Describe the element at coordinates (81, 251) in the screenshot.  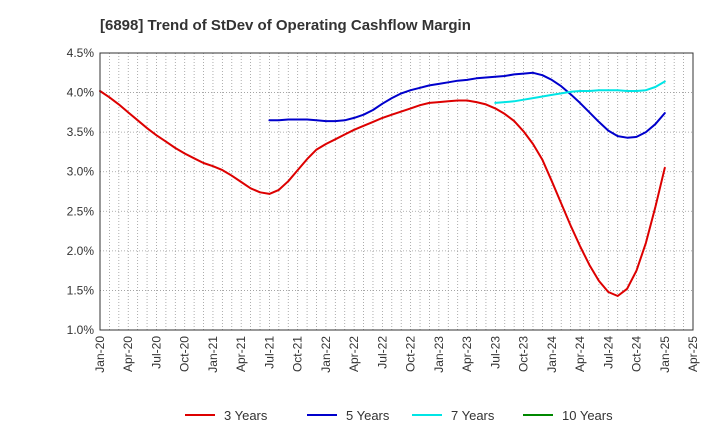
I see `y-tick-label: 2.0%` at that location.